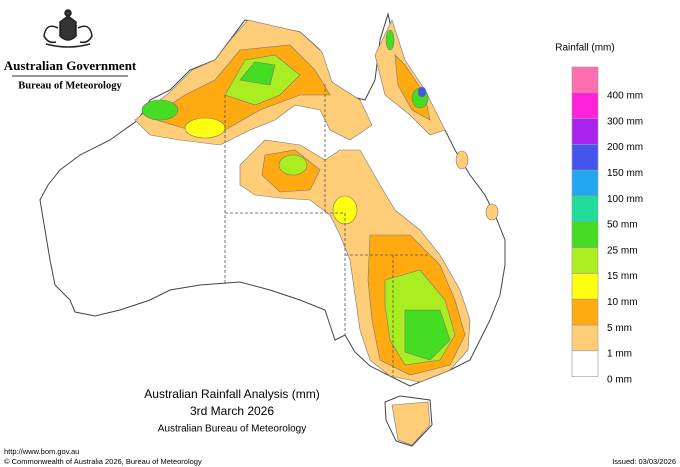  Describe the element at coordinates (70, 85) in the screenshot. I see `bureau-name: Bureau of Meteorology` at that location.